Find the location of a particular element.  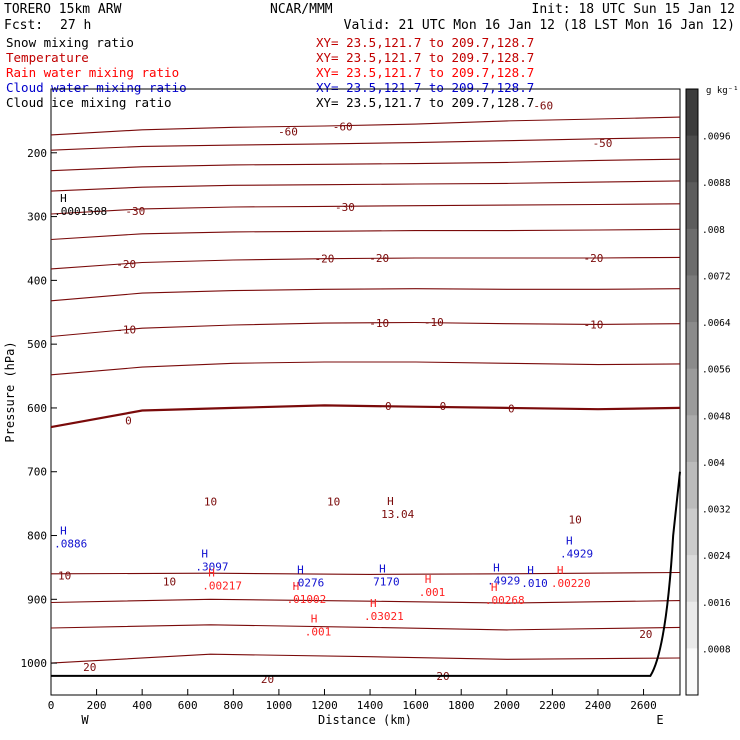

contour-label-12: -10 is located at coordinates (434, 322).